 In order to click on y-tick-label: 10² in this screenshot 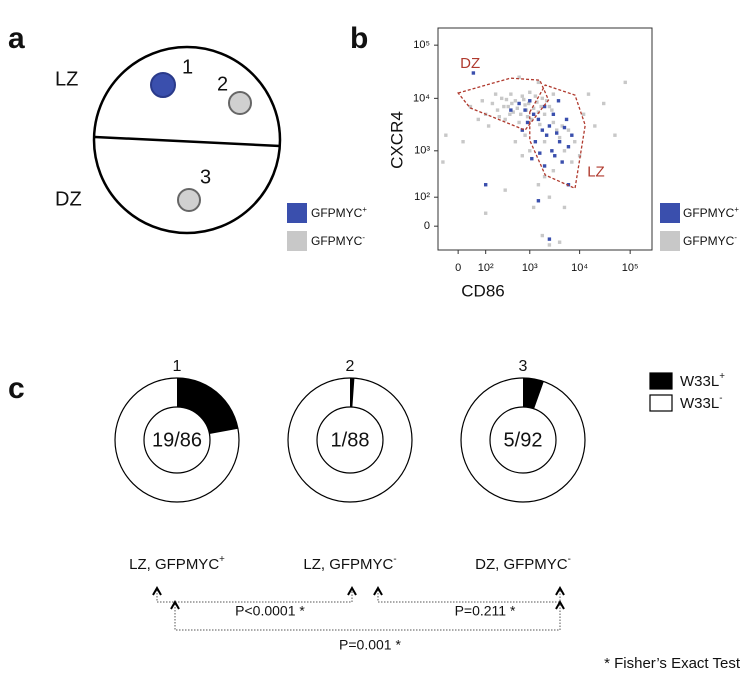, I will do `click(422, 197)`.